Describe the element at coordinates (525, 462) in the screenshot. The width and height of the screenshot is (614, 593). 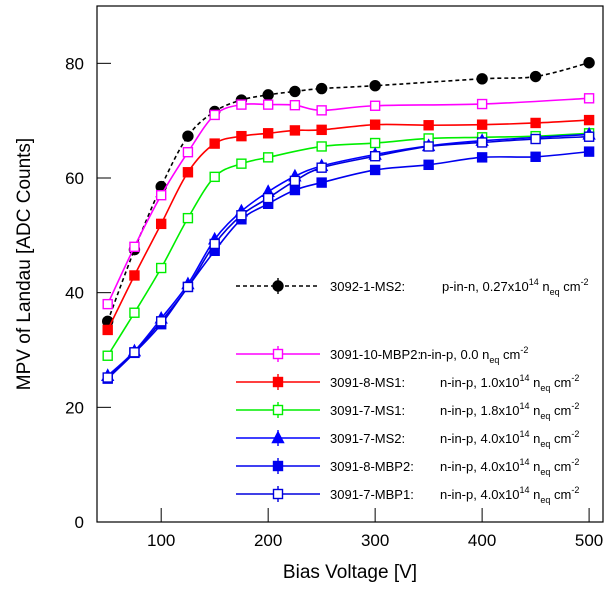
I see `legend-desc-part: 14` at that location.